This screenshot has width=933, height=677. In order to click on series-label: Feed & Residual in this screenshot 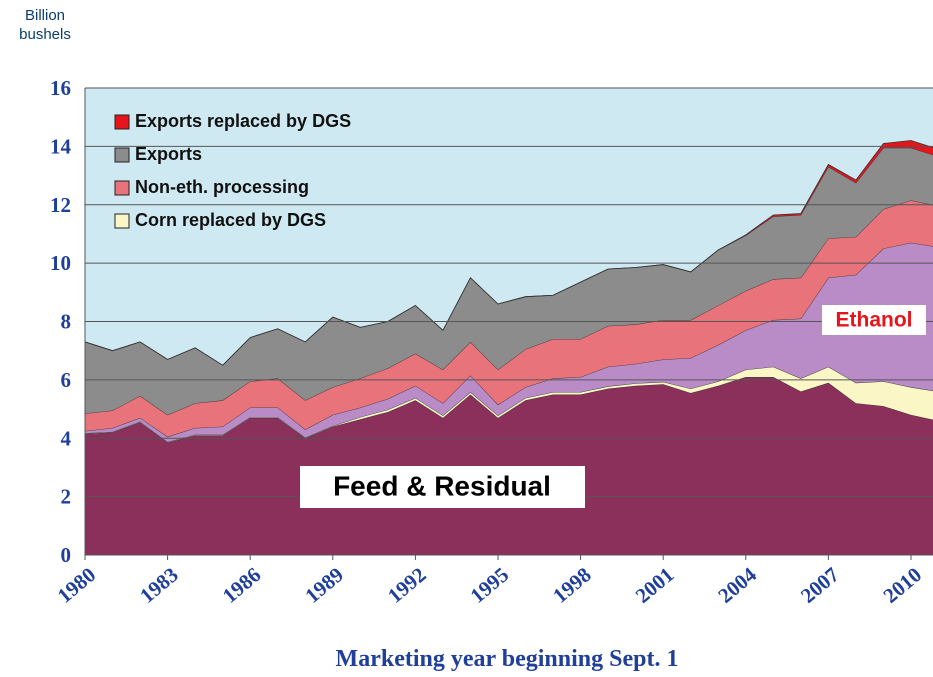, I will do `click(442, 485)`.